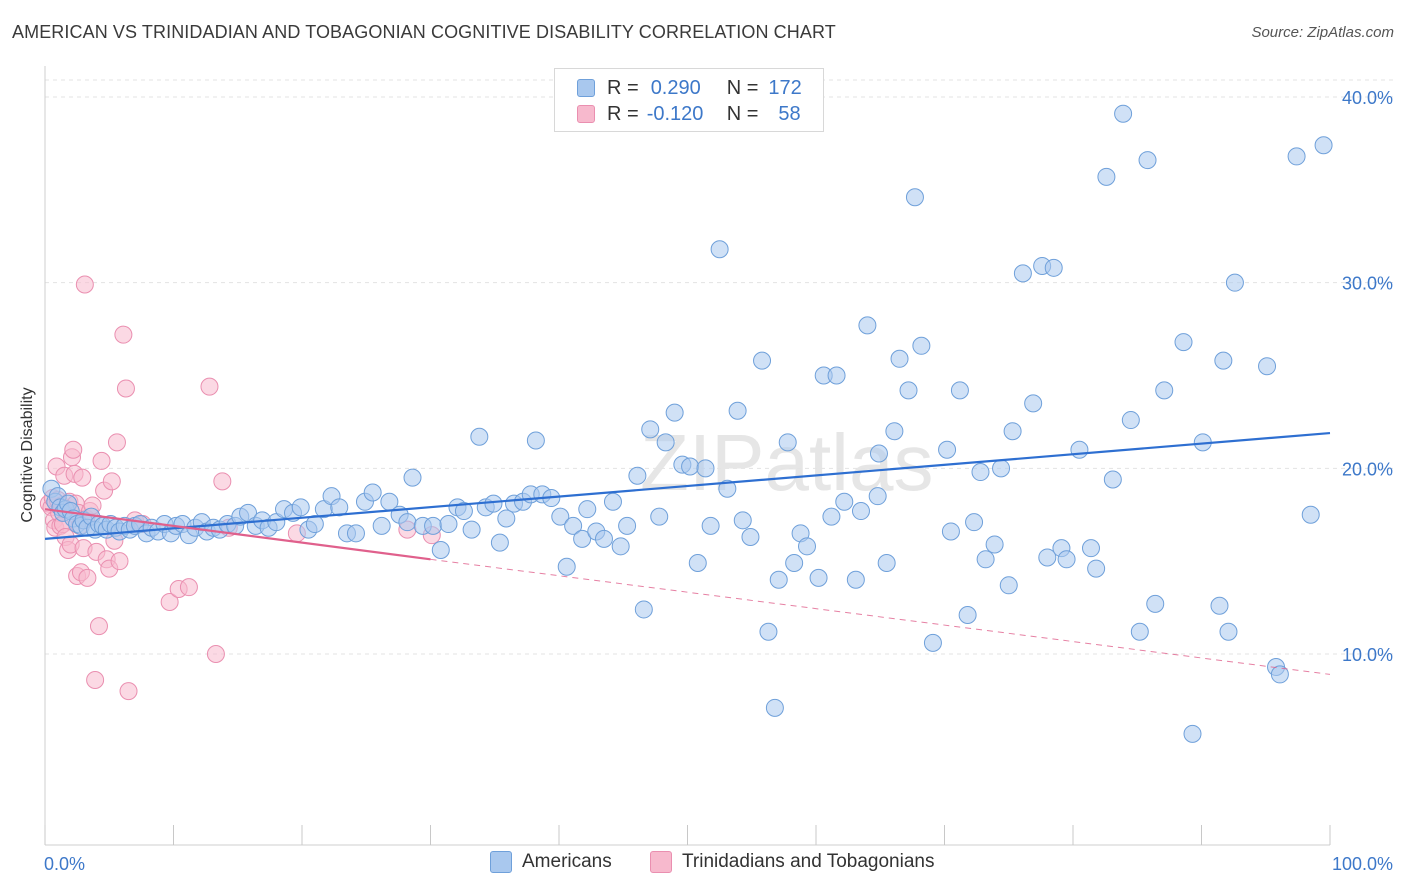 The width and height of the screenshot is (1406, 892). I want to click on legend-item-americans: Americans, so click(551, 862).